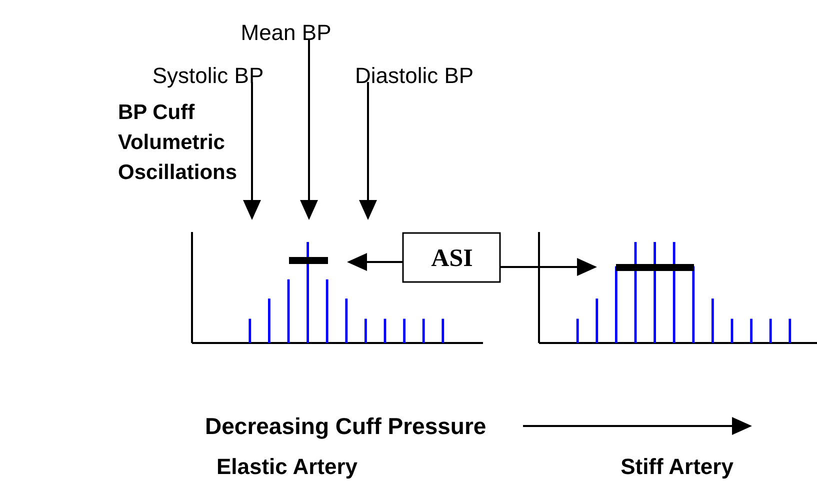 The image size is (817, 483). What do you see at coordinates (414, 75) in the screenshot?
I see `text: Diastolic BP` at bounding box center [414, 75].